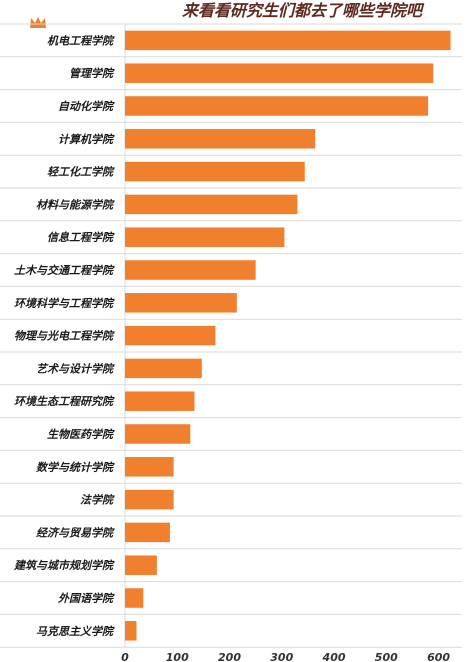 The image size is (474, 662). What do you see at coordinates (281, 656) in the screenshot?
I see `x-tick-label: 300` at bounding box center [281, 656].